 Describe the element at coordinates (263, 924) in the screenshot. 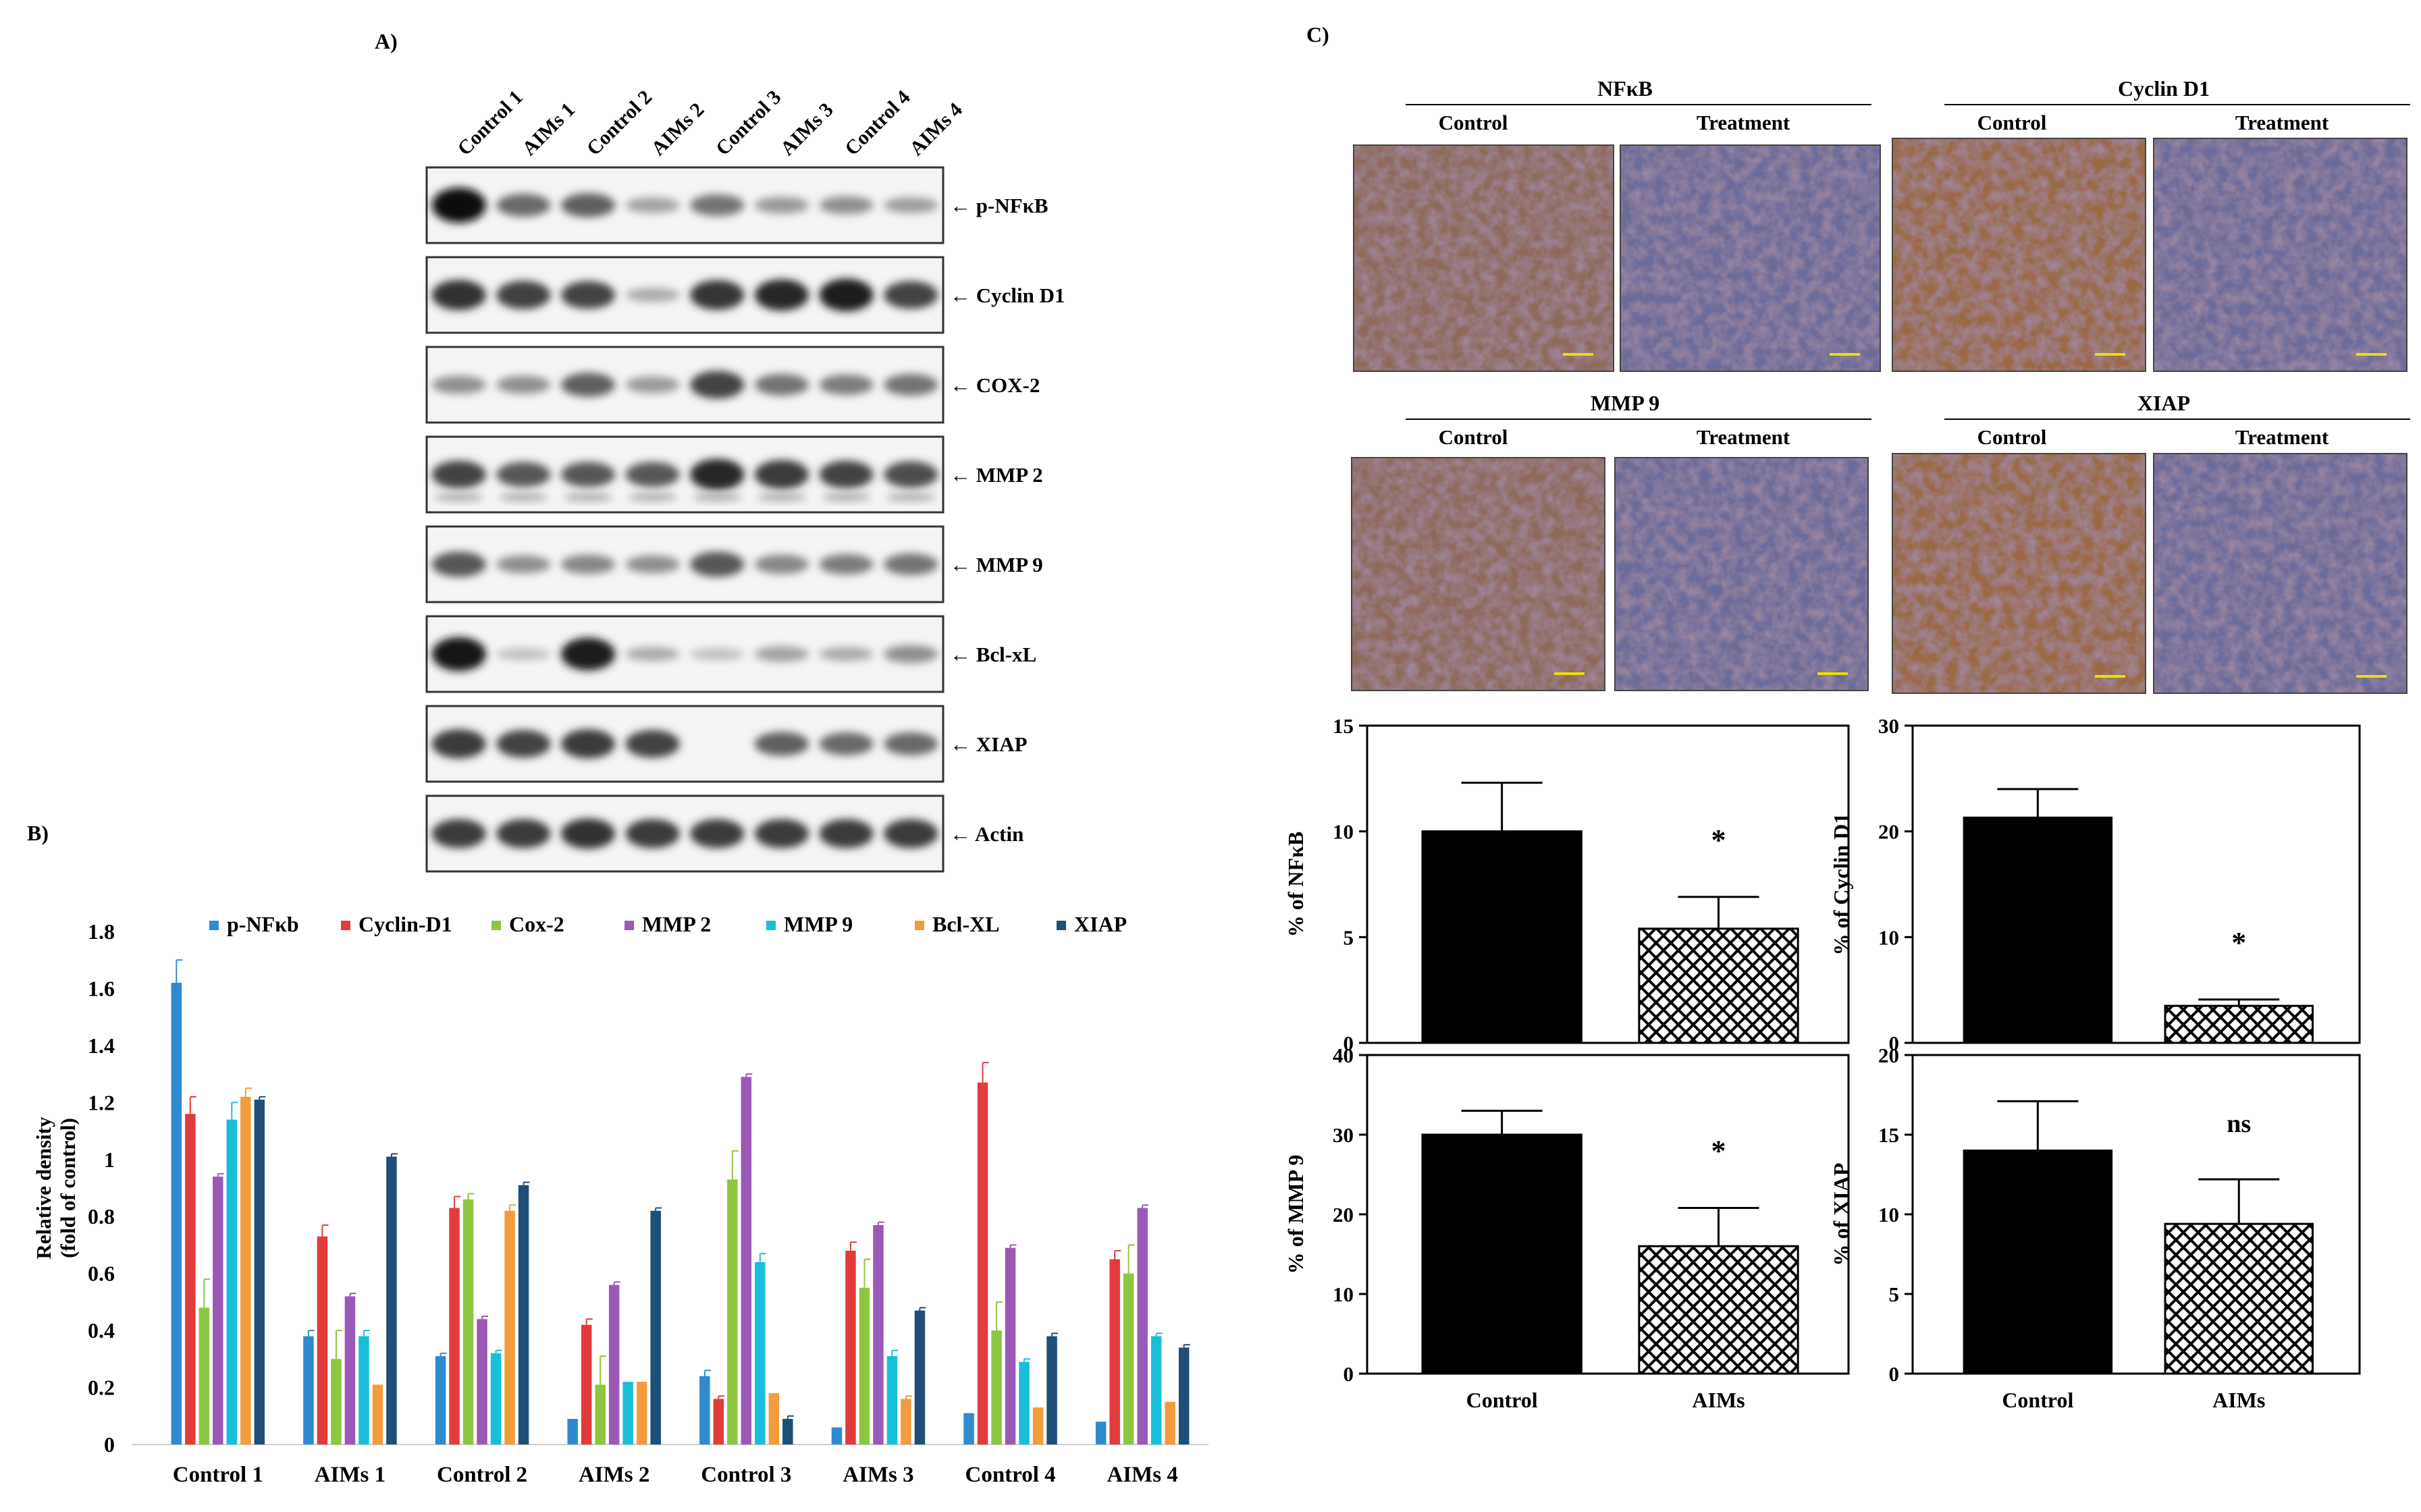

I see `legend-label: p-NFκb` at that location.